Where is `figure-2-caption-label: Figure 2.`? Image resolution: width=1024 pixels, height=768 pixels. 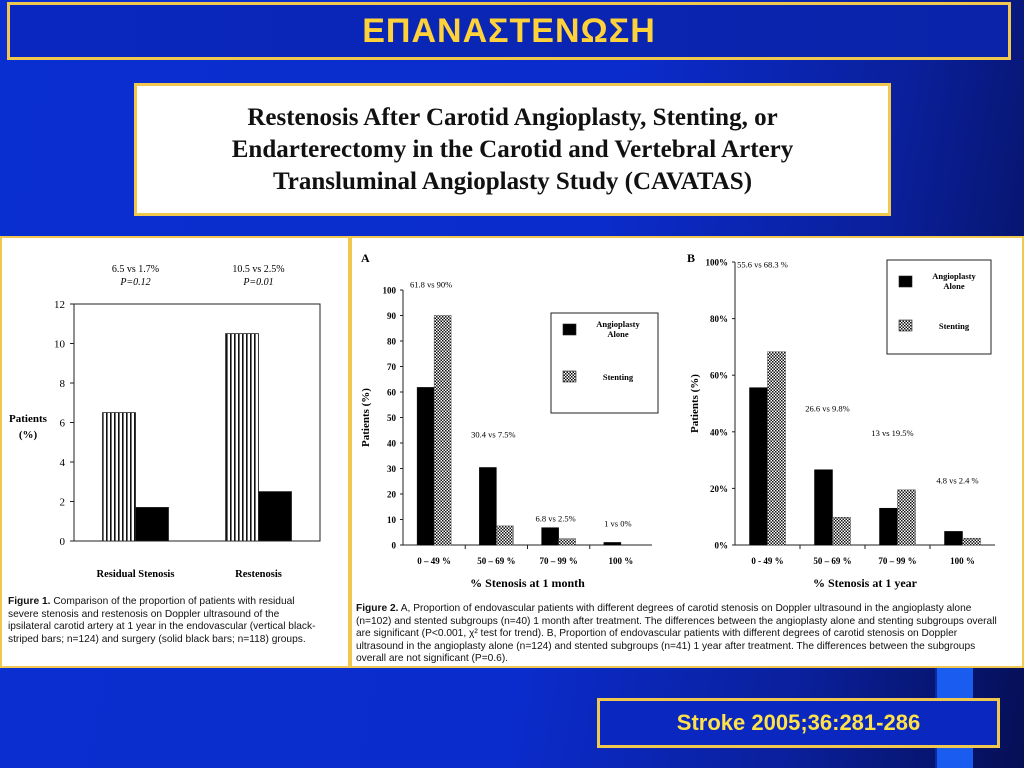 figure-2-caption-label: Figure 2. is located at coordinates (377, 608).